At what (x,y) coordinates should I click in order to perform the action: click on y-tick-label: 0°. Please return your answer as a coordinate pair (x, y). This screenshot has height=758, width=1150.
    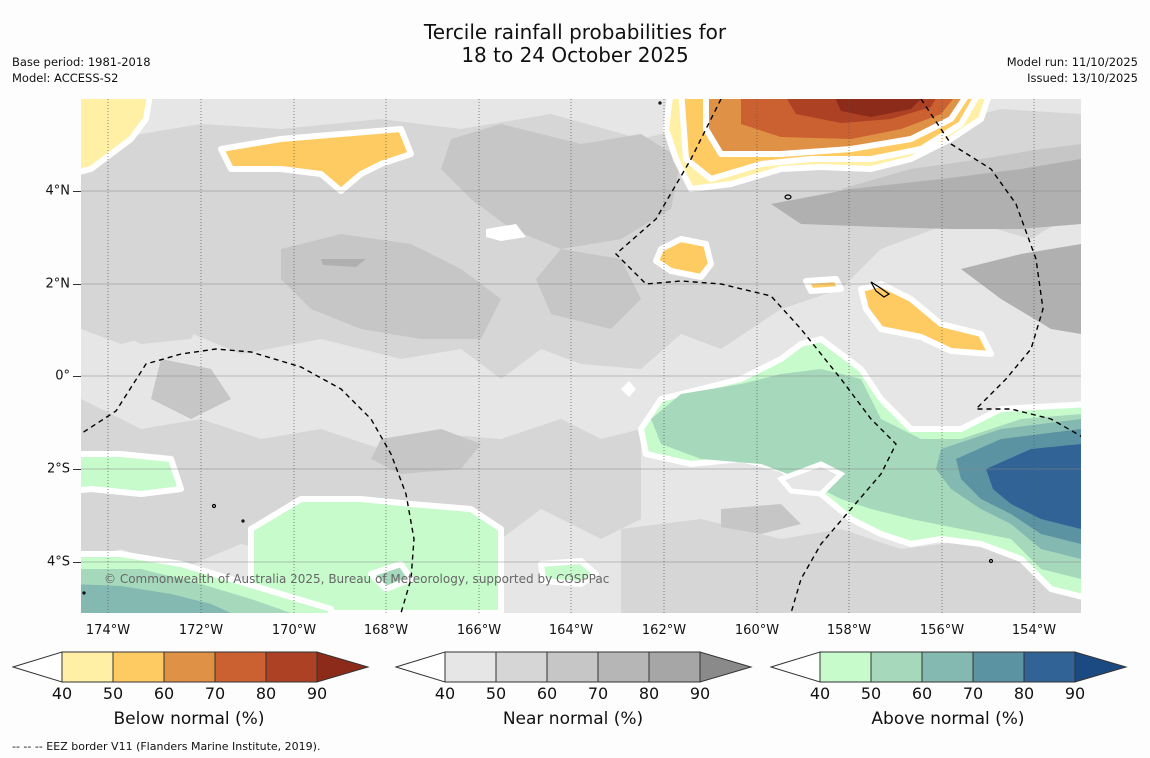
    Looking at the image, I should click on (62, 376).